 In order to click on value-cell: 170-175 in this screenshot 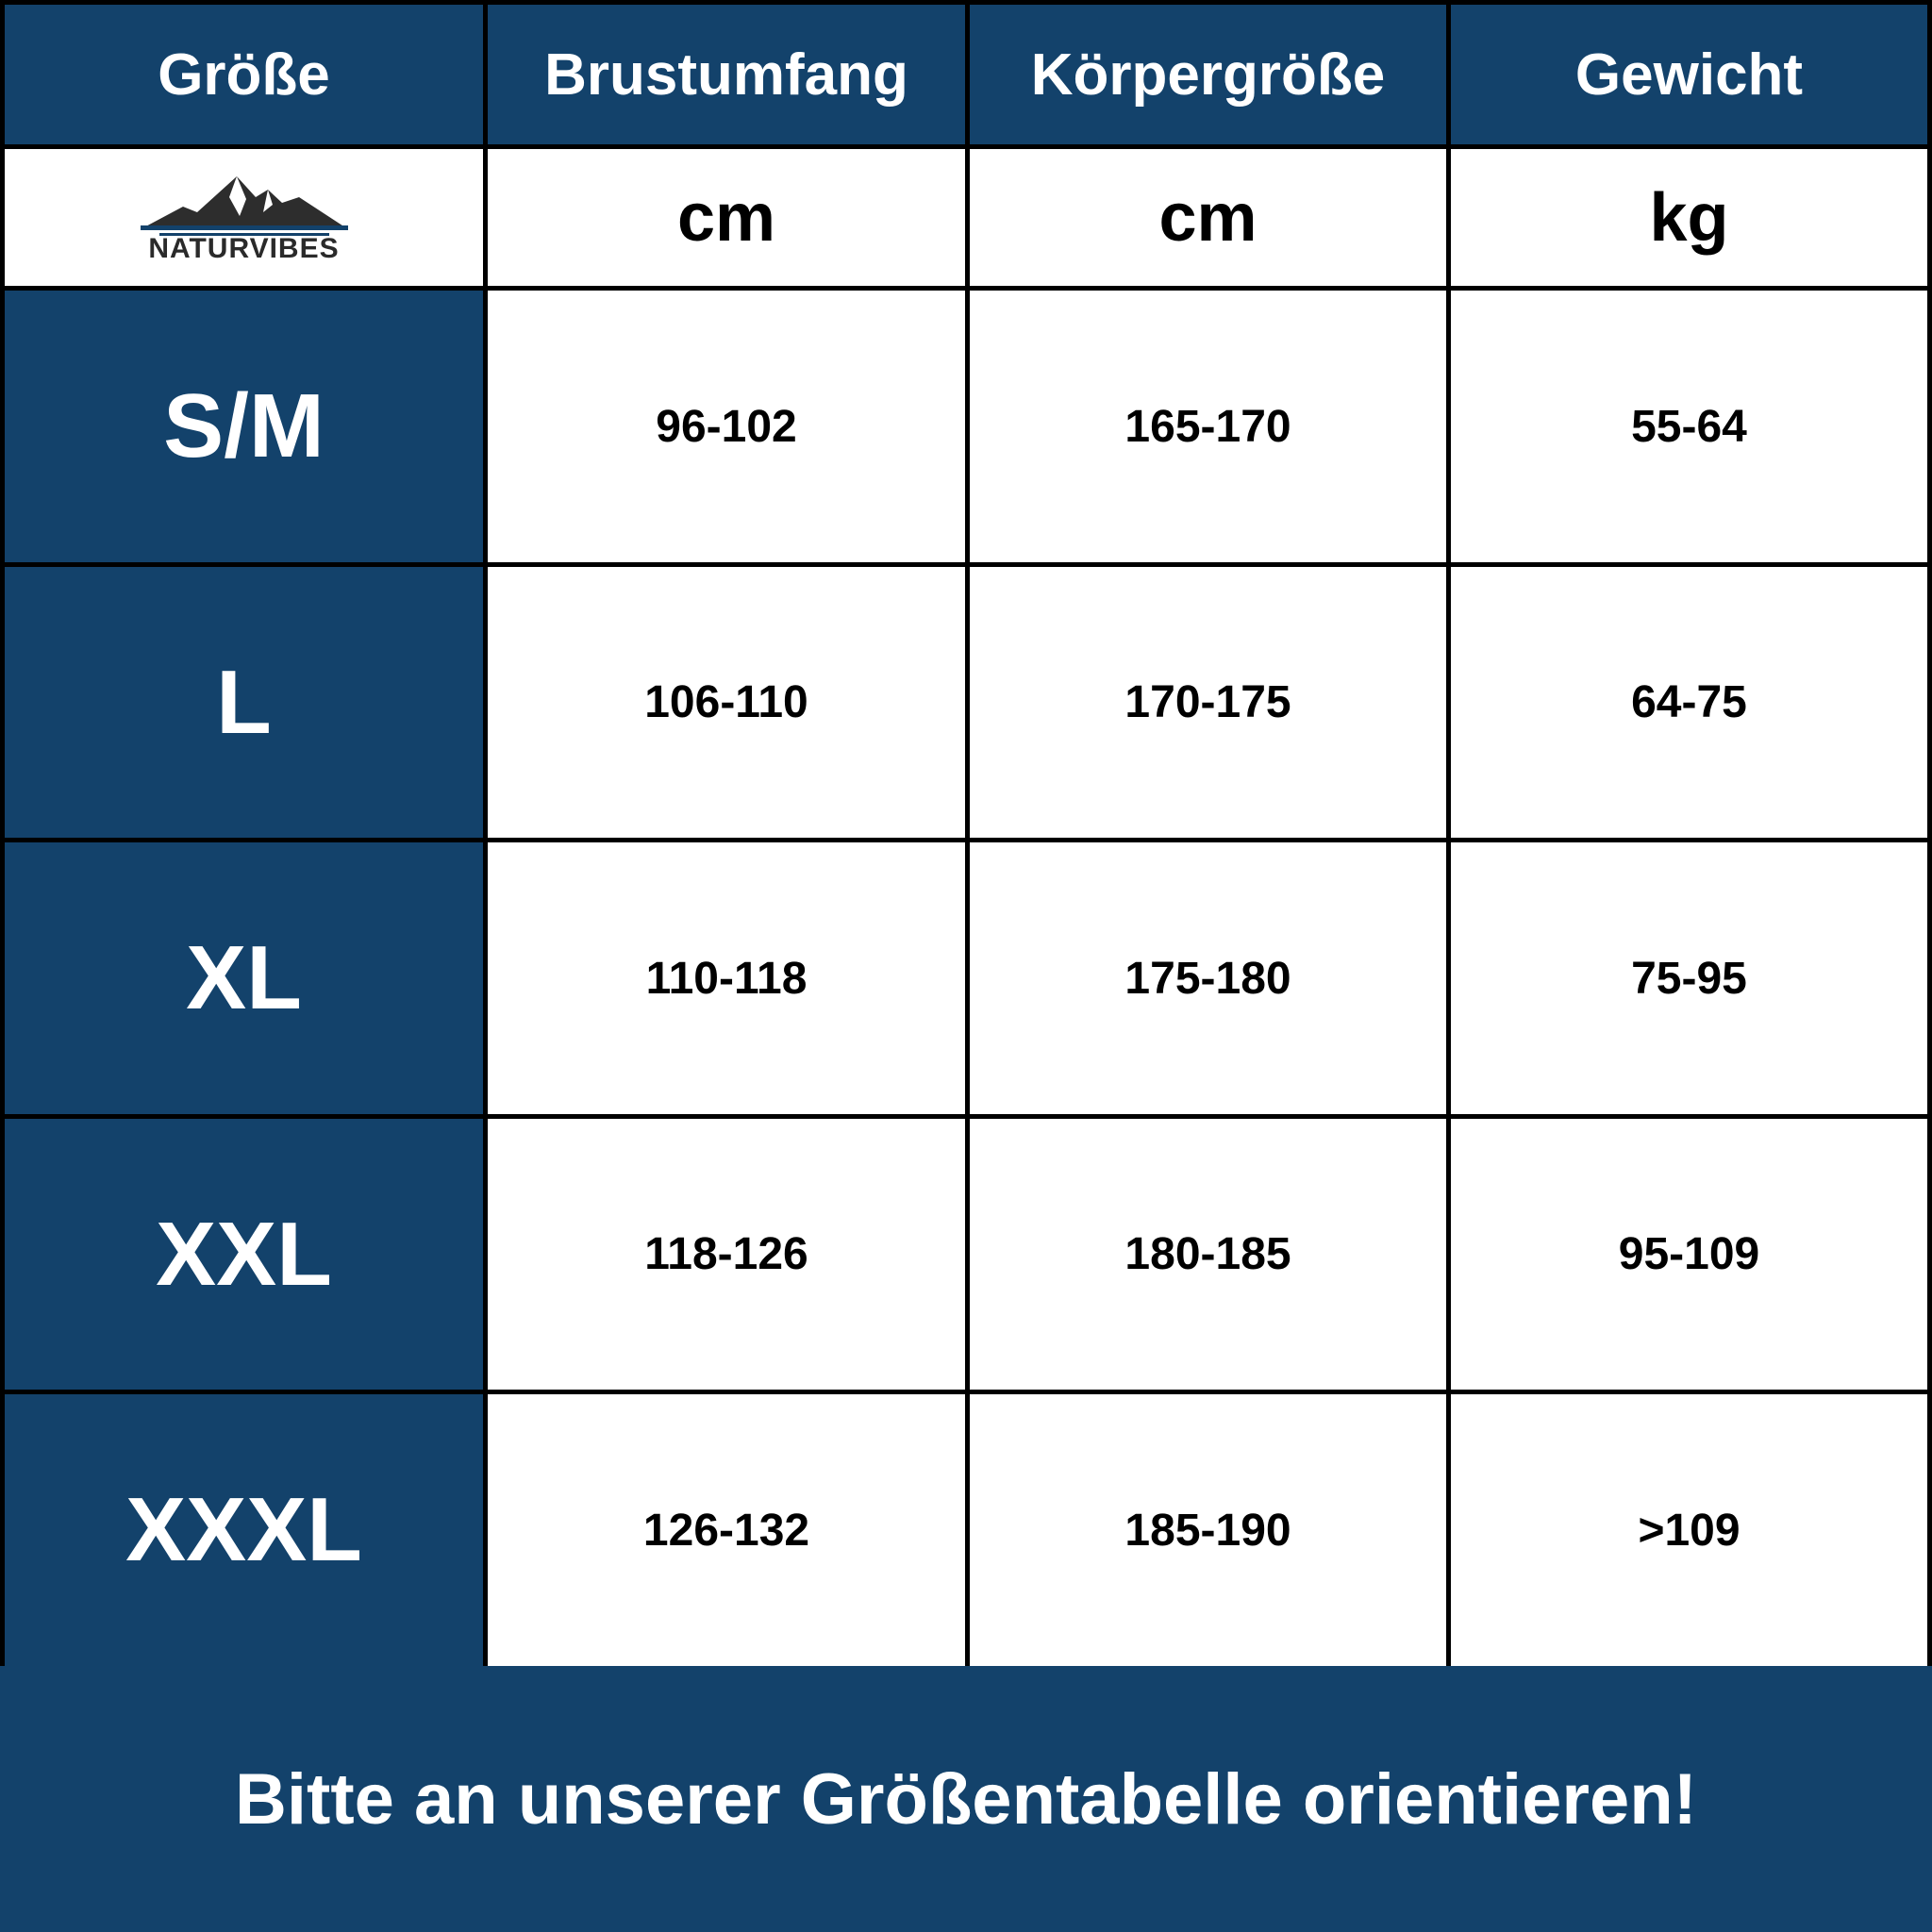, I will do `click(1208, 703)`.